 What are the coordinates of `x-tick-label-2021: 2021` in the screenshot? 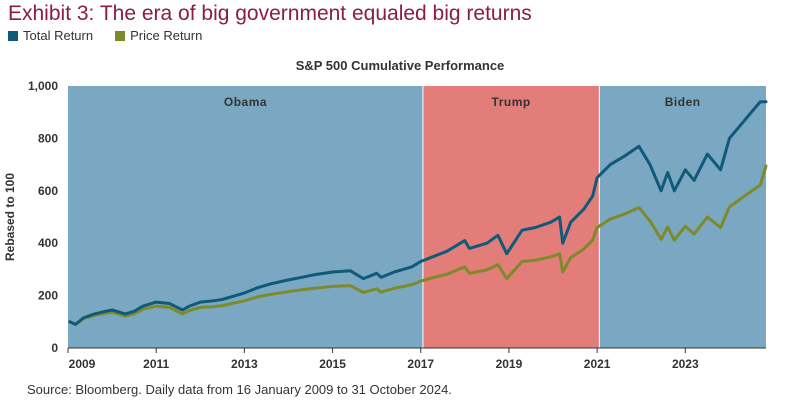 It's located at (597, 364).